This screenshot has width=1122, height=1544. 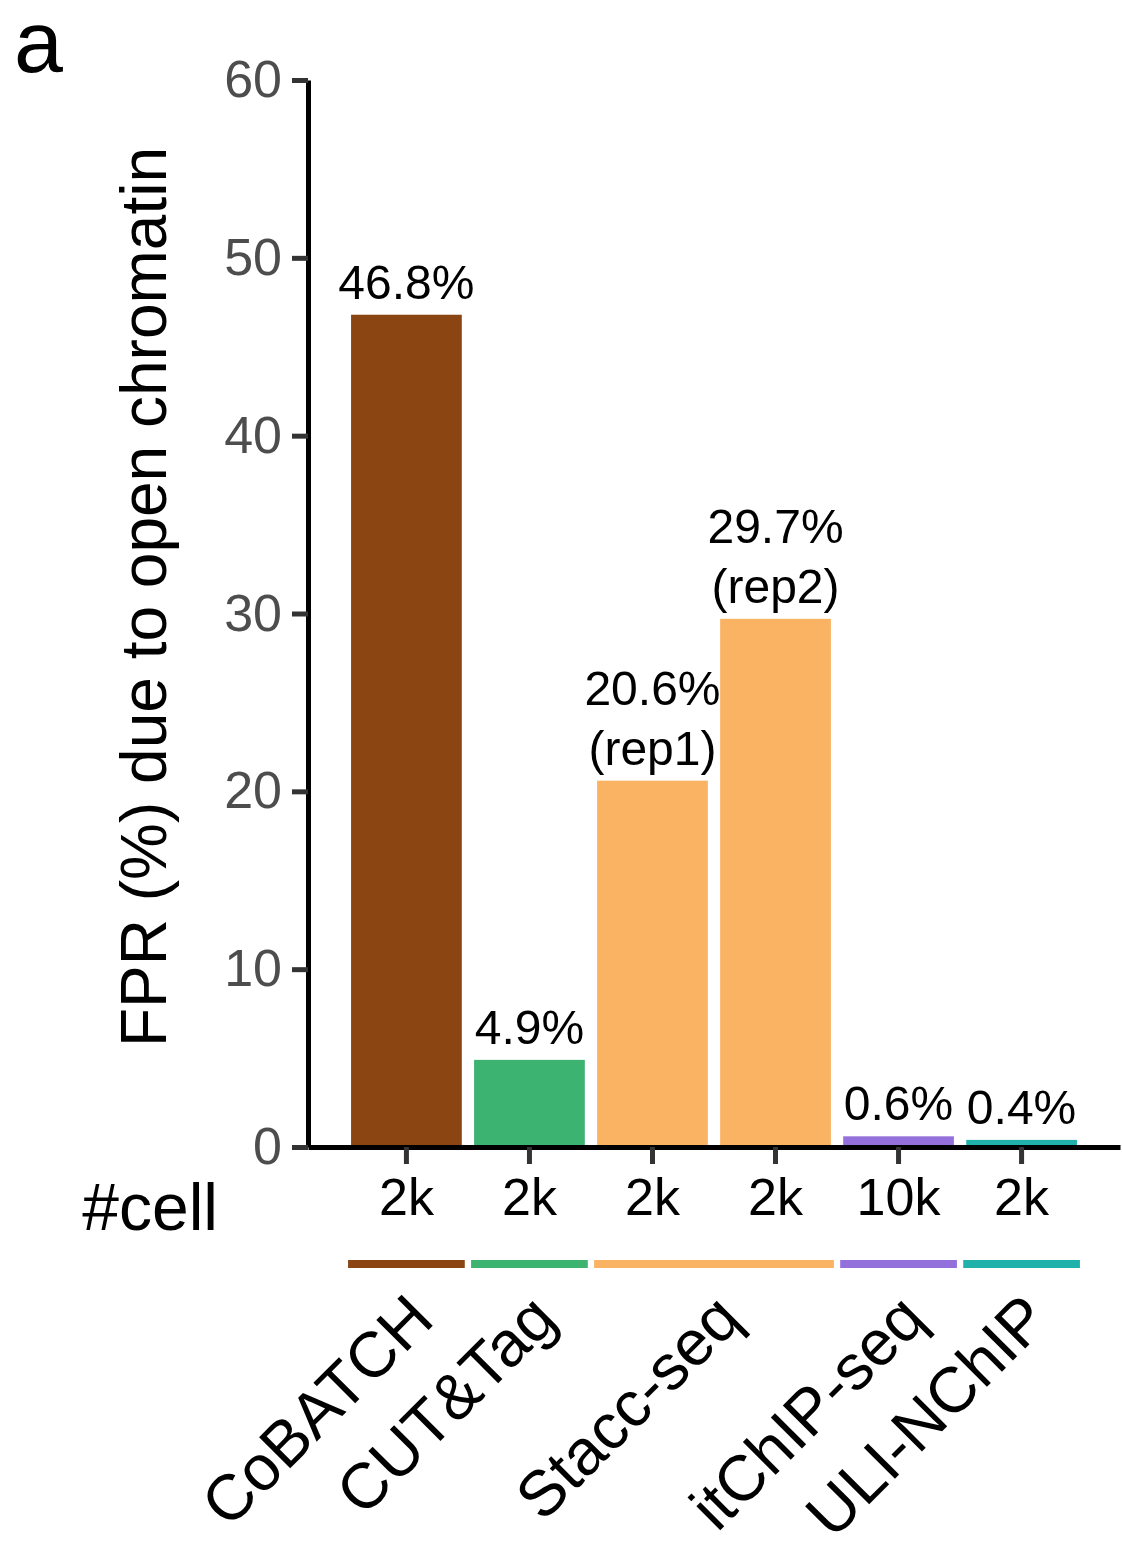 What do you see at coordinates (253, 968) in the screenshot?
I see `y-tick-label: 10` at bounding box center [253, 968].